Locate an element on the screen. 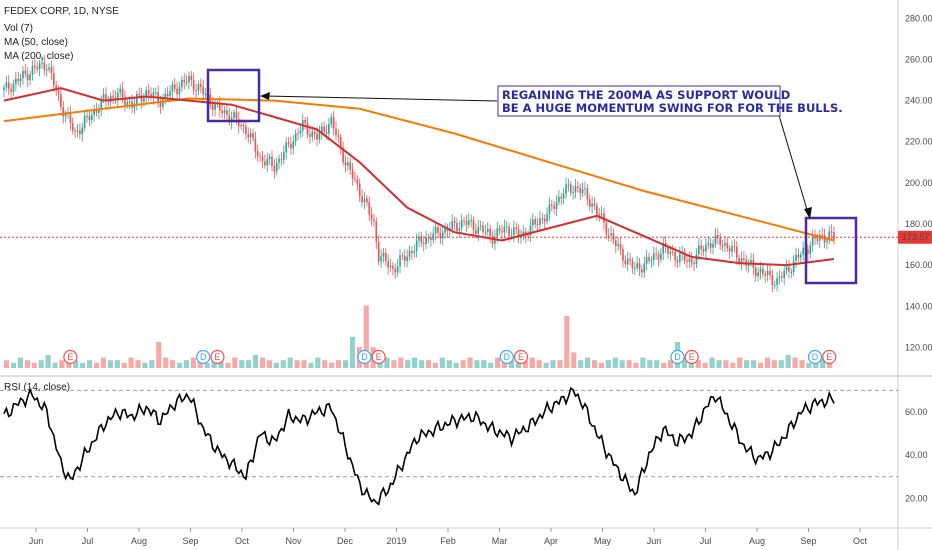 This screenshot has height=550, width=932. time-tick-label: Aug is located at coordinates (757, 541).